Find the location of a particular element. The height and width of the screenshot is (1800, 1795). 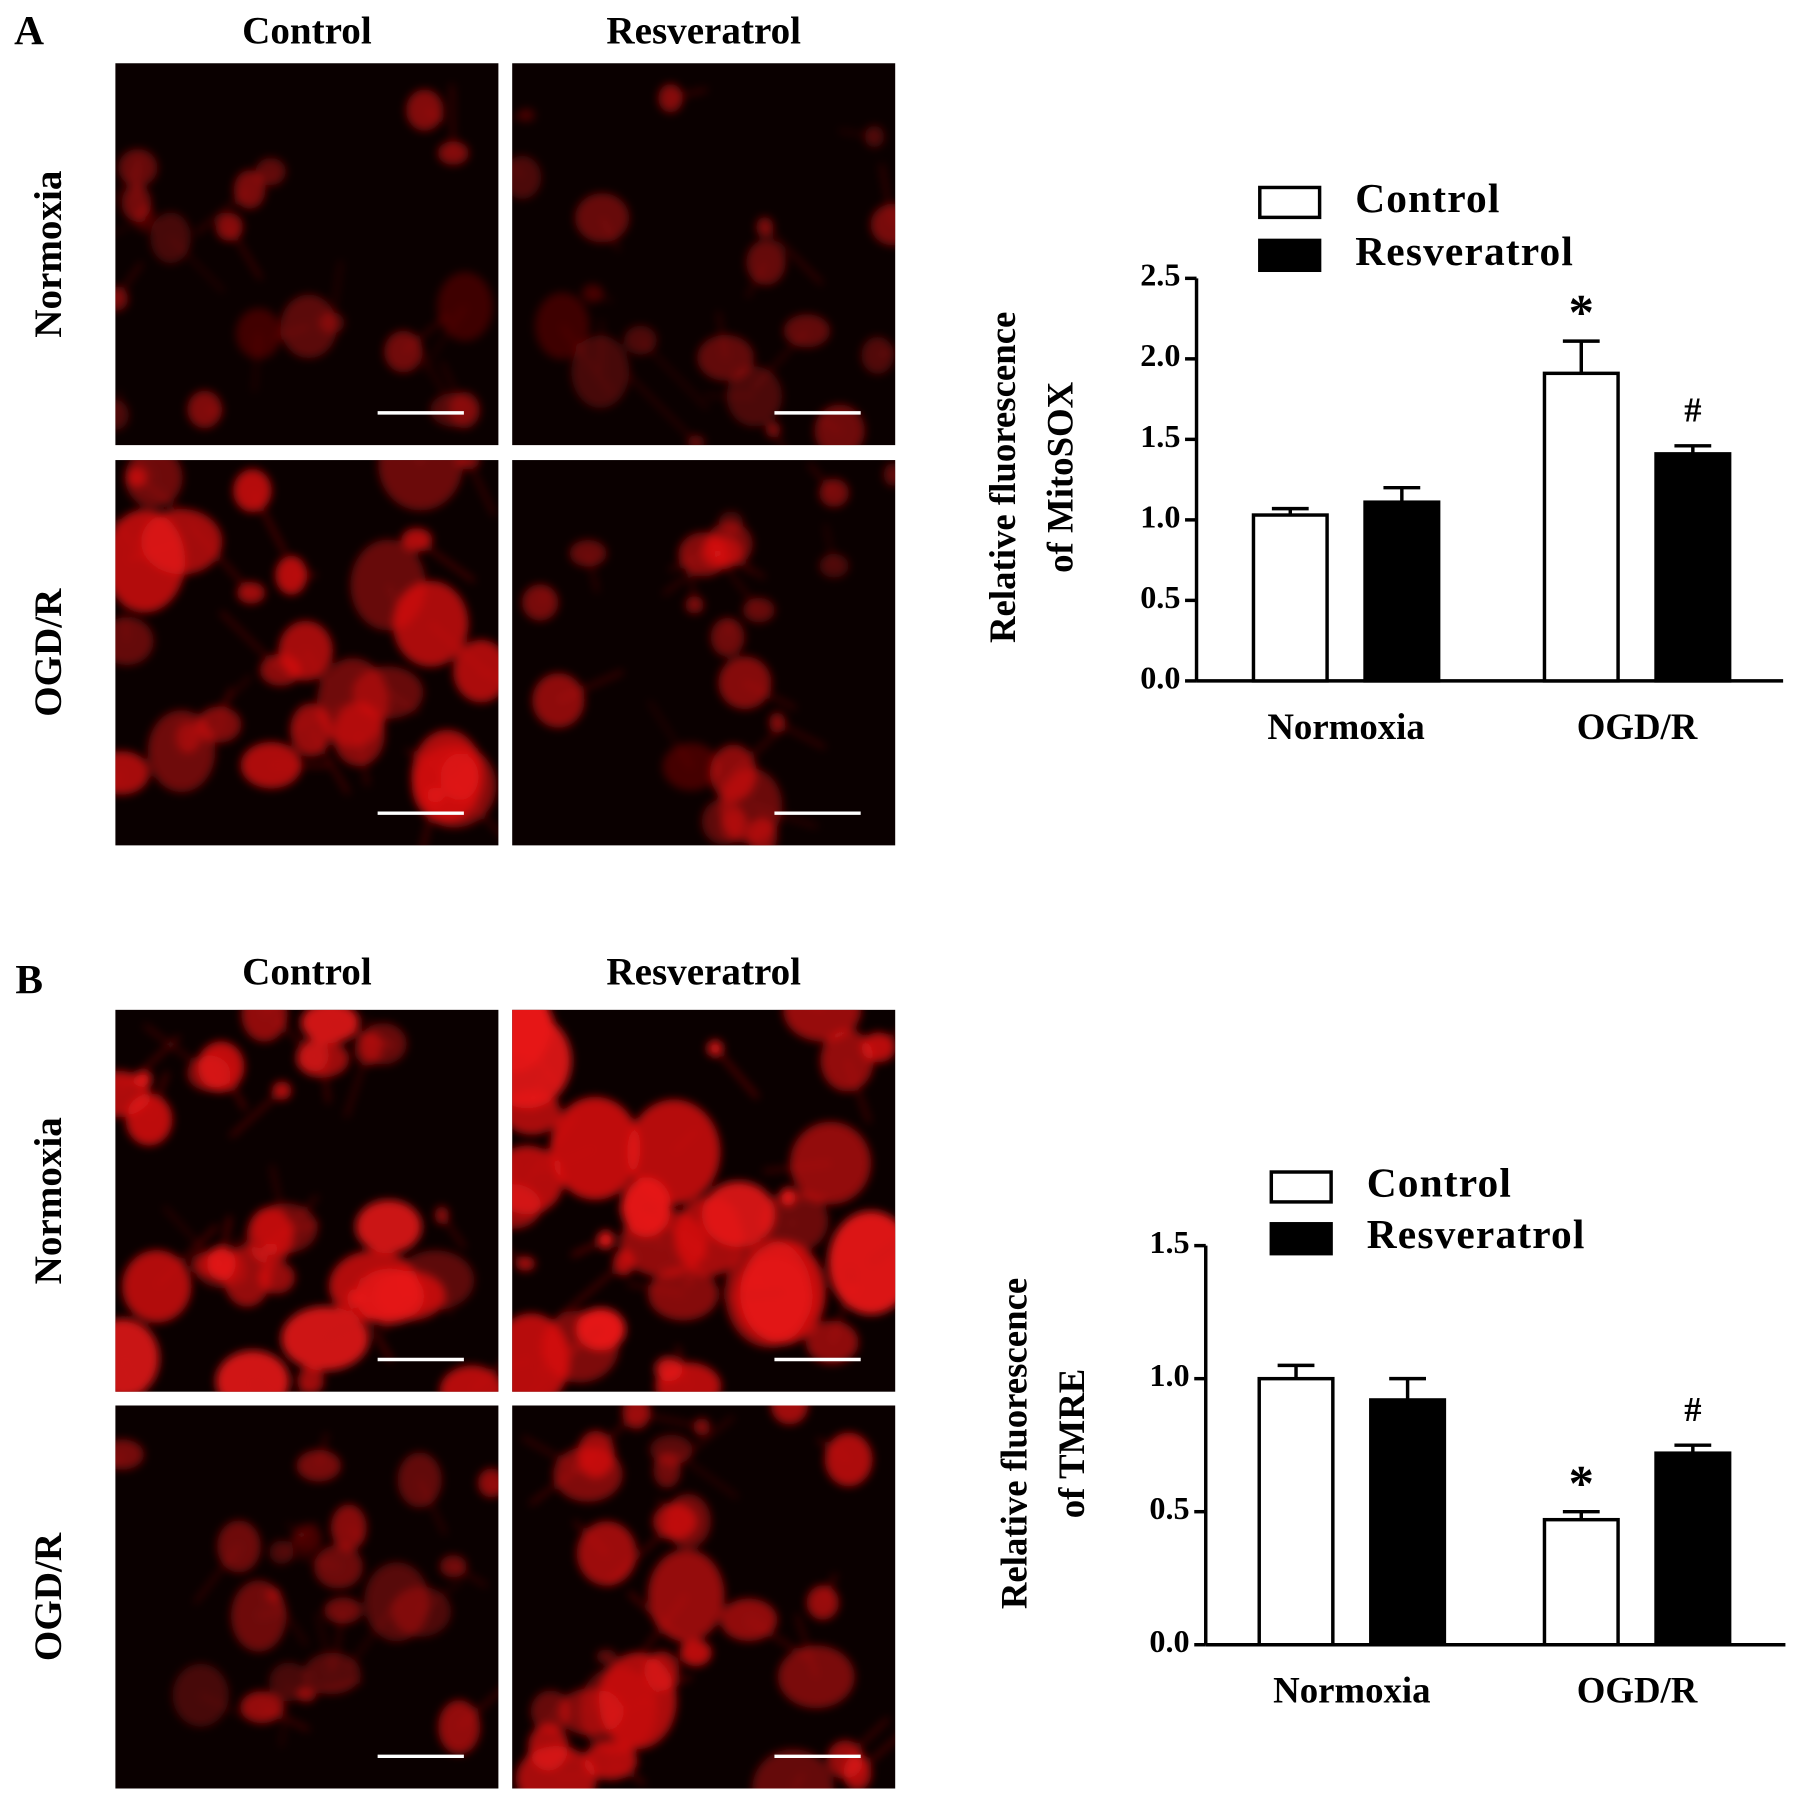

legend-label: Control is located at coordinates (1427, 198).